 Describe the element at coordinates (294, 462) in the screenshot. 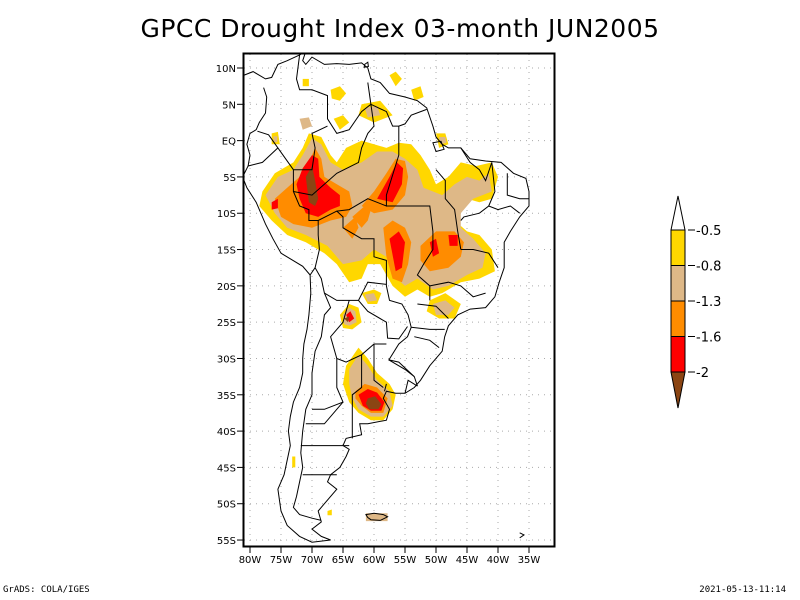

I see `drought-yellow-chile` at that location.